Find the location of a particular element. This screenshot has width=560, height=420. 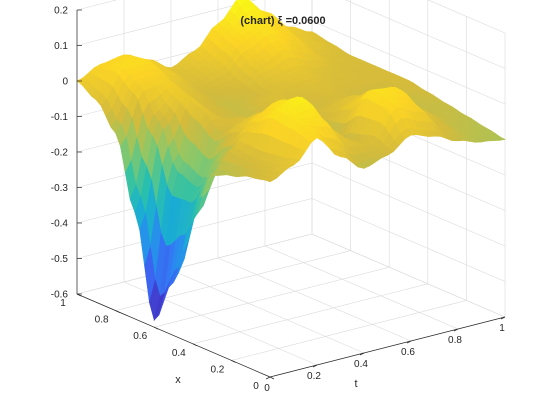

z-tick-label: -0.6 is located at coordinates (60, 295).